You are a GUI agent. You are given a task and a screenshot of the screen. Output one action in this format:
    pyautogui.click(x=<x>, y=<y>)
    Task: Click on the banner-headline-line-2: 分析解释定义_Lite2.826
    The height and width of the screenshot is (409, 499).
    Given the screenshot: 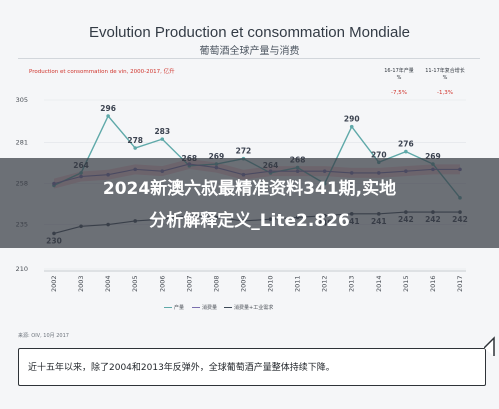 What is the action you would take?
    pyautogui.click(x=249, y=221)
    